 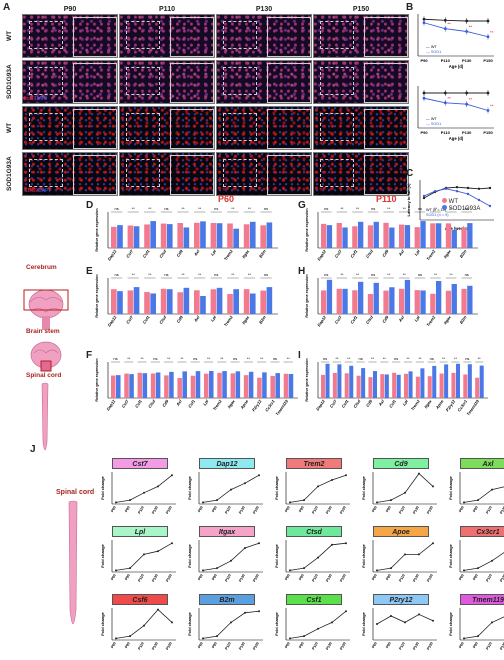 I want to click on legend-sod1: — SOD1, so click(x=433, y=52).